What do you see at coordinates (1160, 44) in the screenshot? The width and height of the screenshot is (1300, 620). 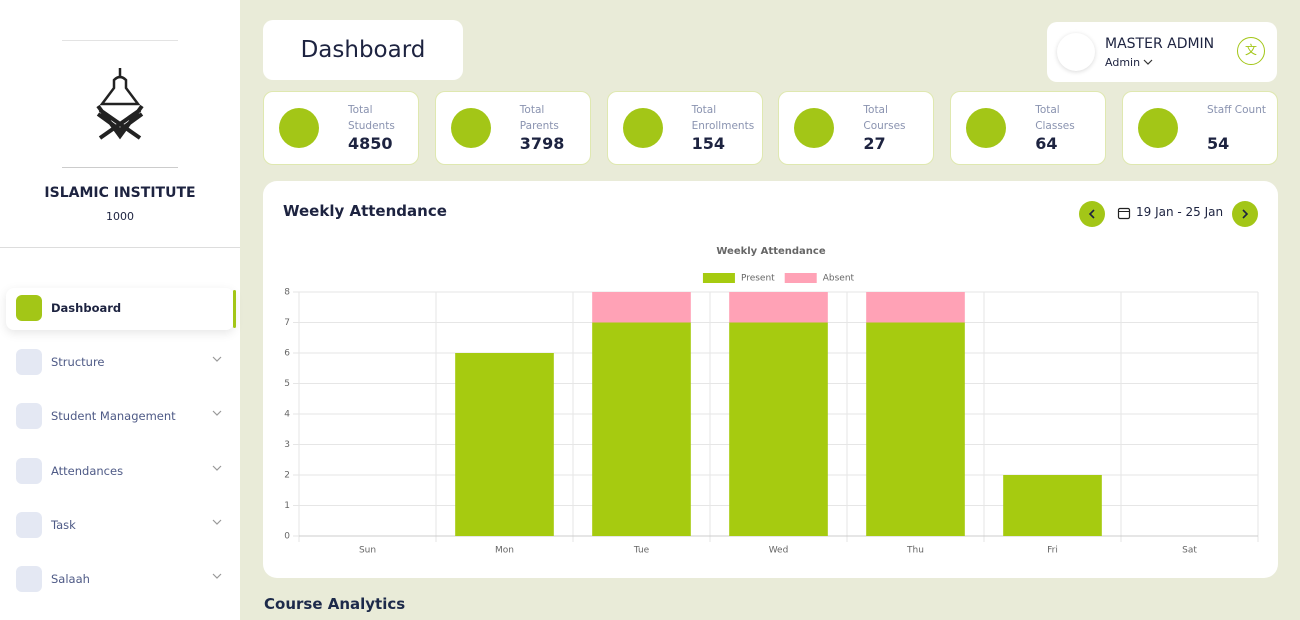 I see `user-name: MASTER ADMIN` at bounding box center [1160, 44].